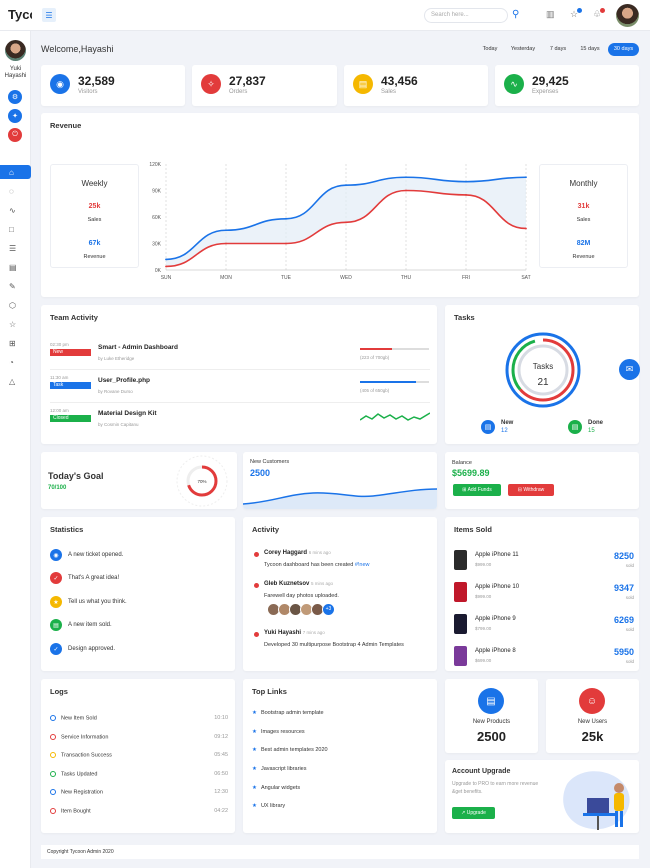 The image size is (650, 868). Describe the element at coordinates (544, 560) in the screenshot. I see `list-item: Apple iPhone 11 $999.00 8250 sold` at that location.